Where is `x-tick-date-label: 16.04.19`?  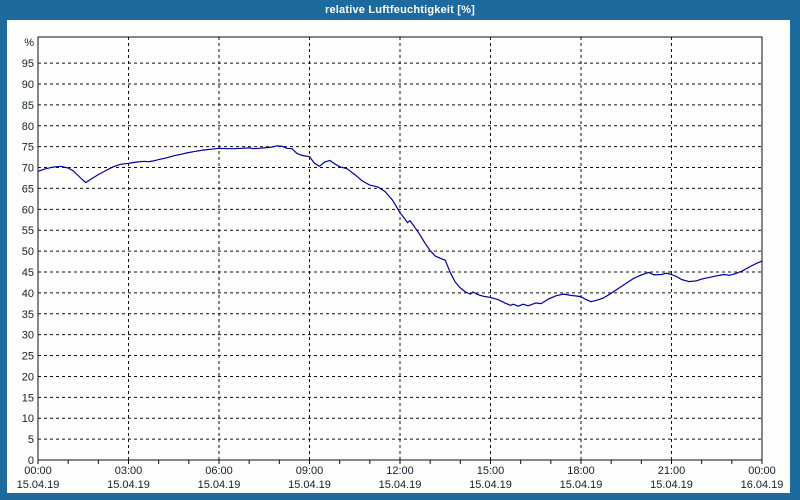 x-tick-date-label: 16.04.19 is located at coordinates (762, 485).